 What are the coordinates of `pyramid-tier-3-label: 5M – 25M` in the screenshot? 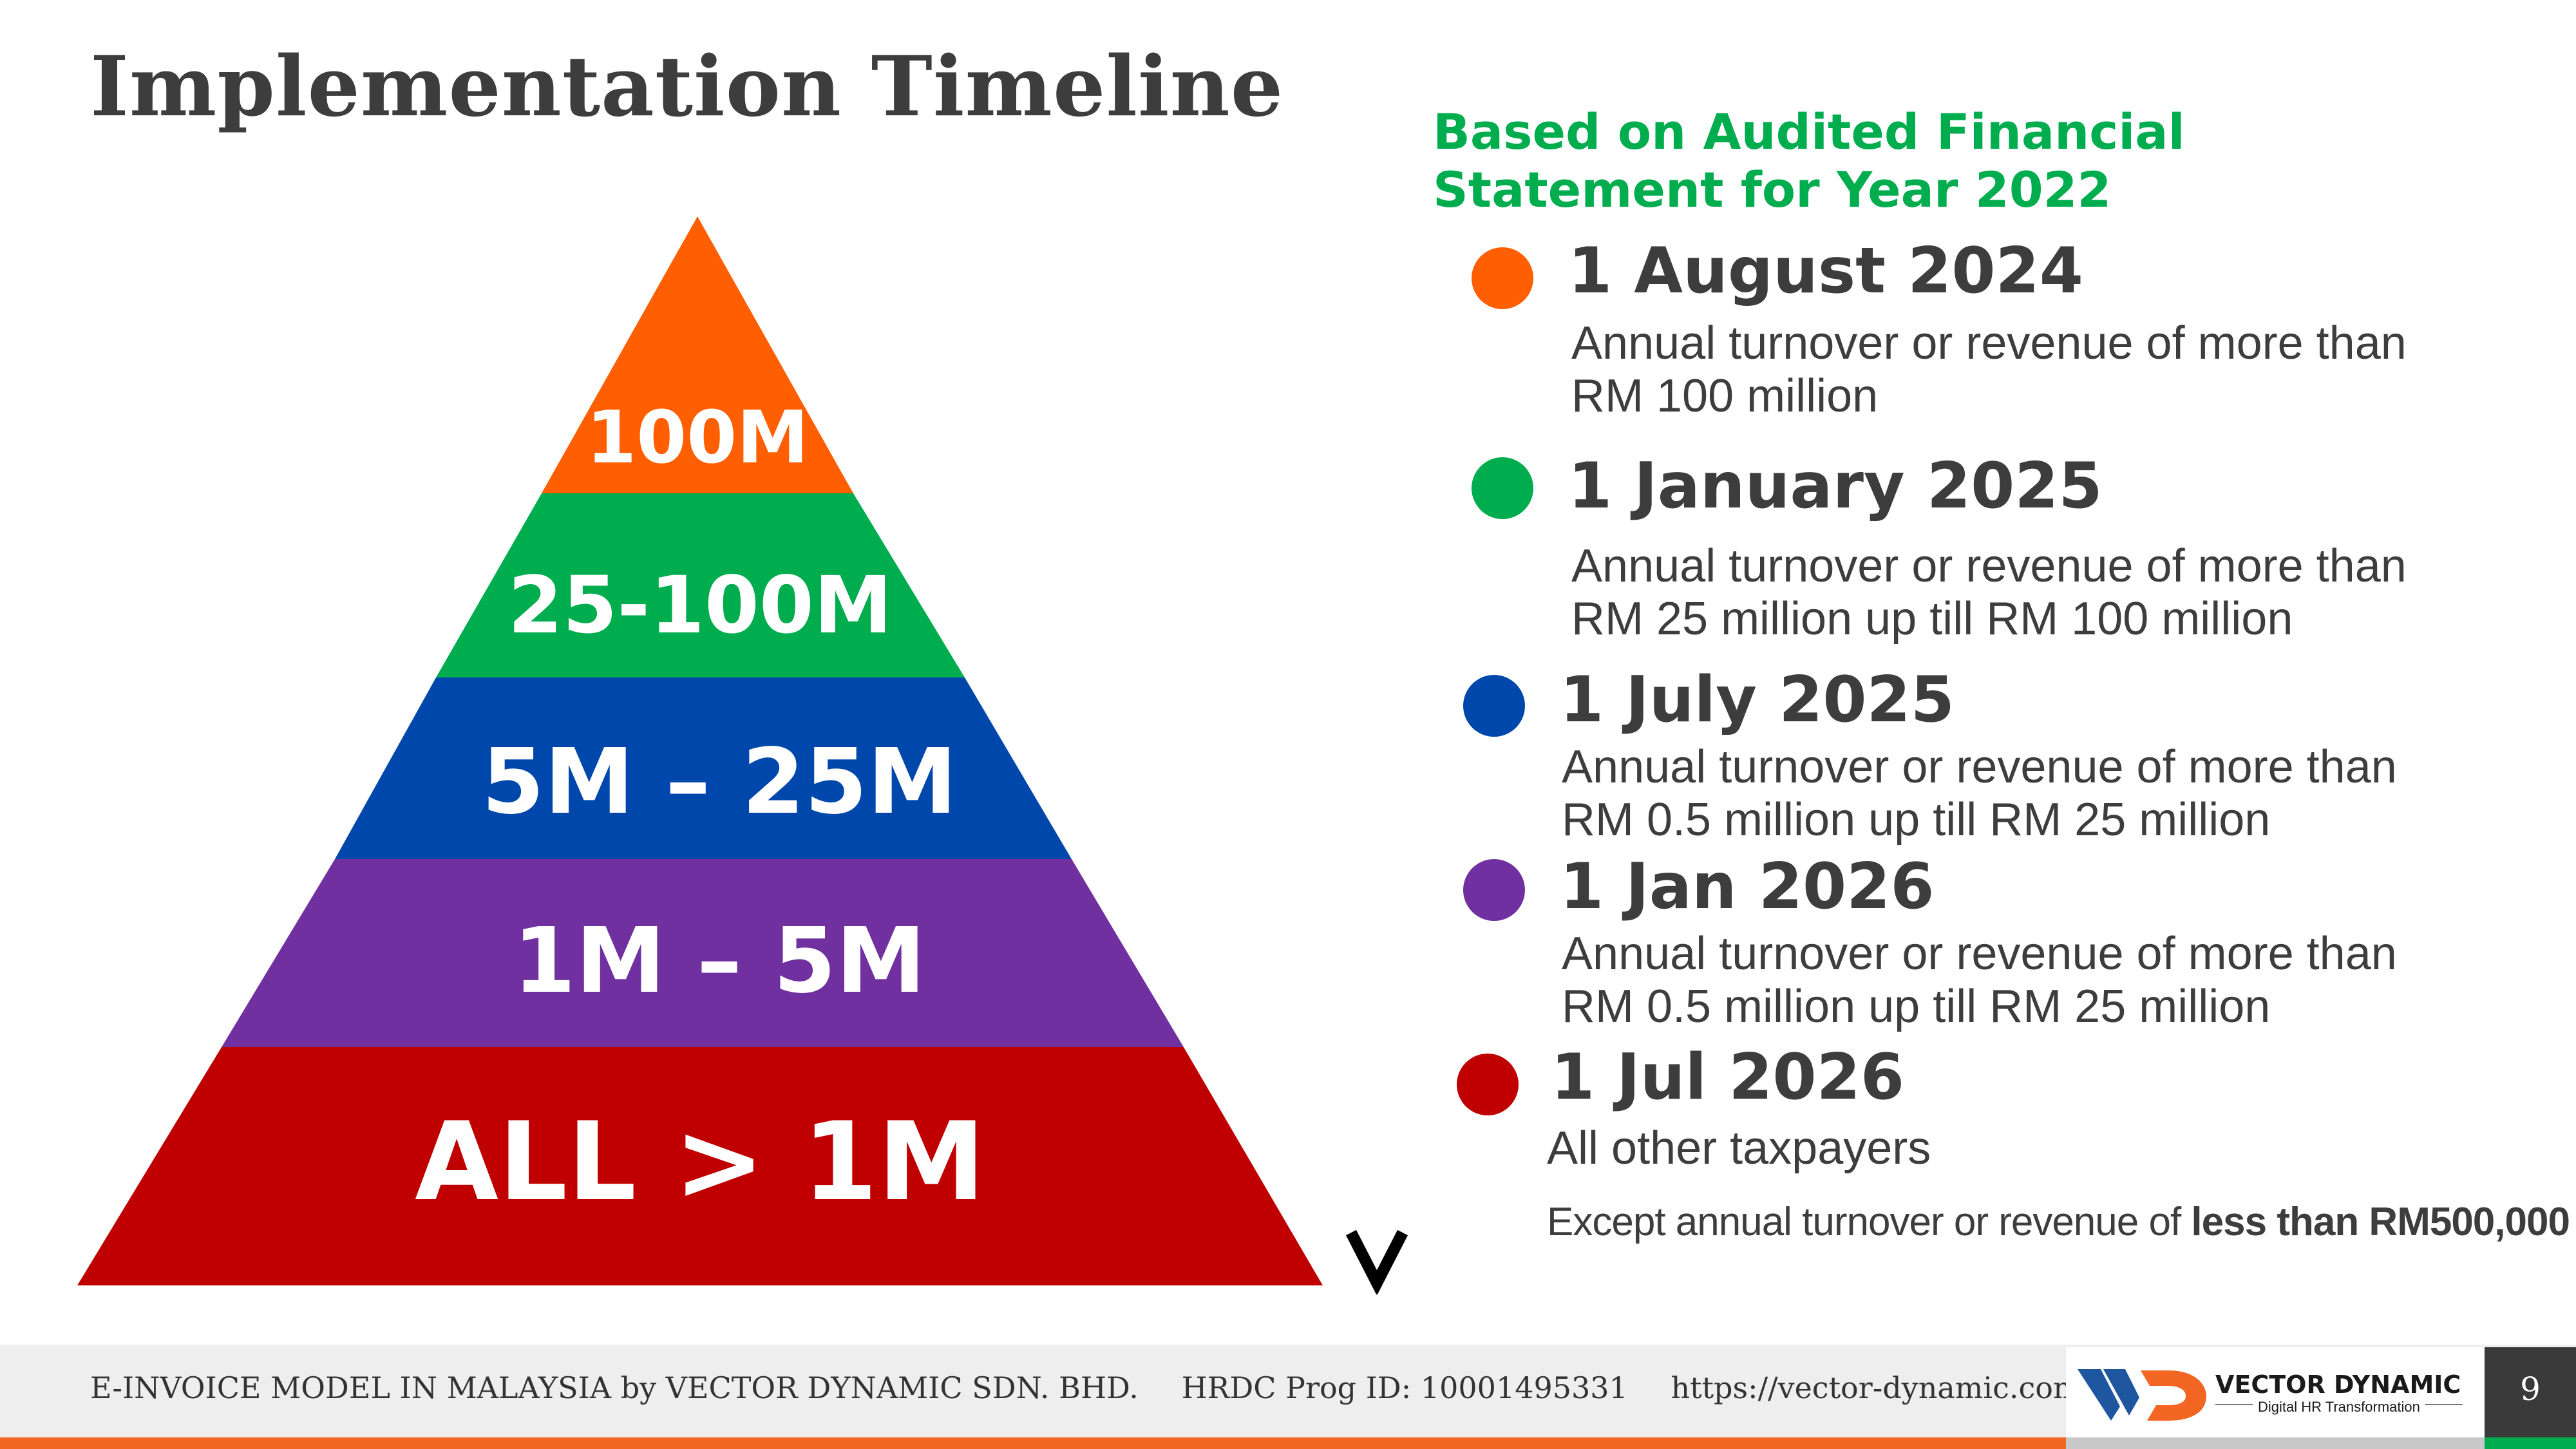 It's located at (719, 782).